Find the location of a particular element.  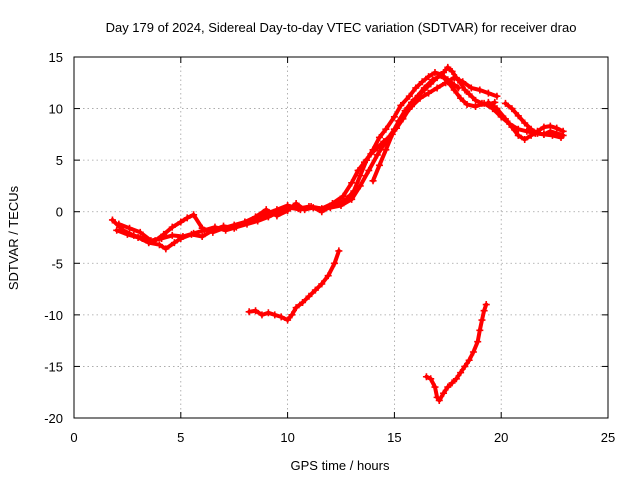

x-tick-label: 10 is located at coordinates (287, 437).